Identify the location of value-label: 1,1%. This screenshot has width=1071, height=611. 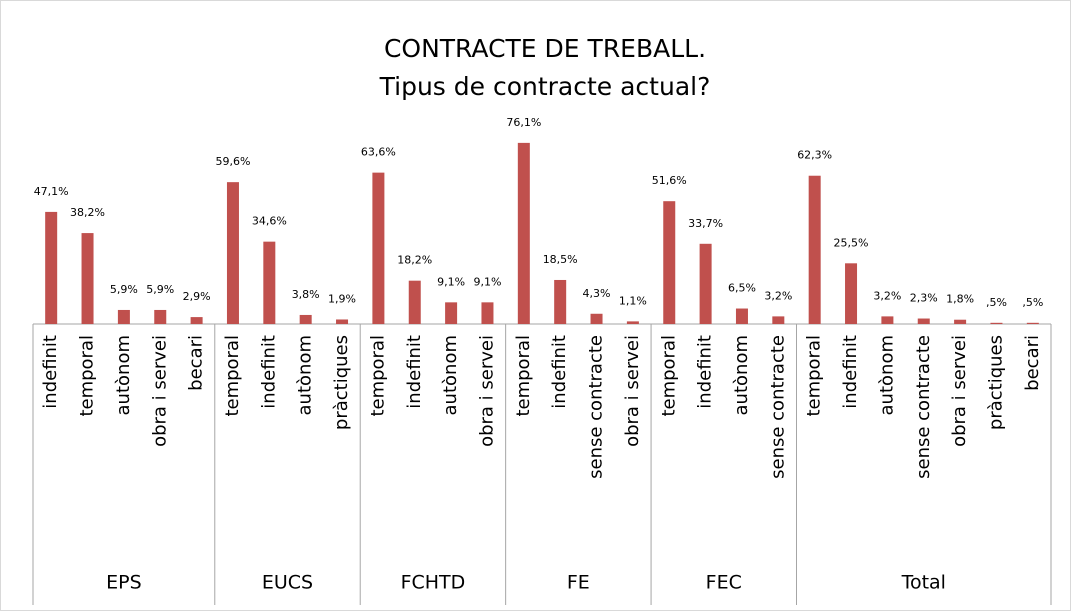
(633, 300).